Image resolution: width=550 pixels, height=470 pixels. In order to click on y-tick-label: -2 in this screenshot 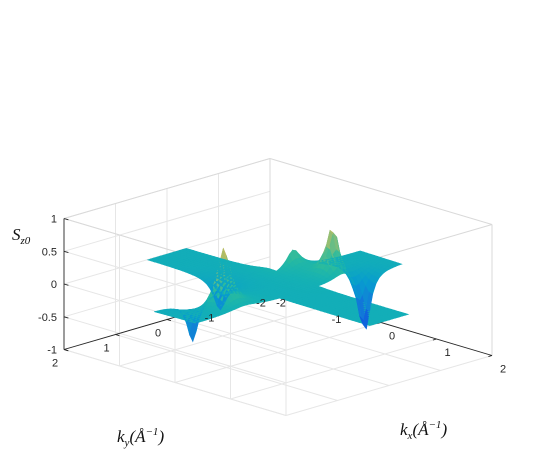, I will do `click(261, 304)`.